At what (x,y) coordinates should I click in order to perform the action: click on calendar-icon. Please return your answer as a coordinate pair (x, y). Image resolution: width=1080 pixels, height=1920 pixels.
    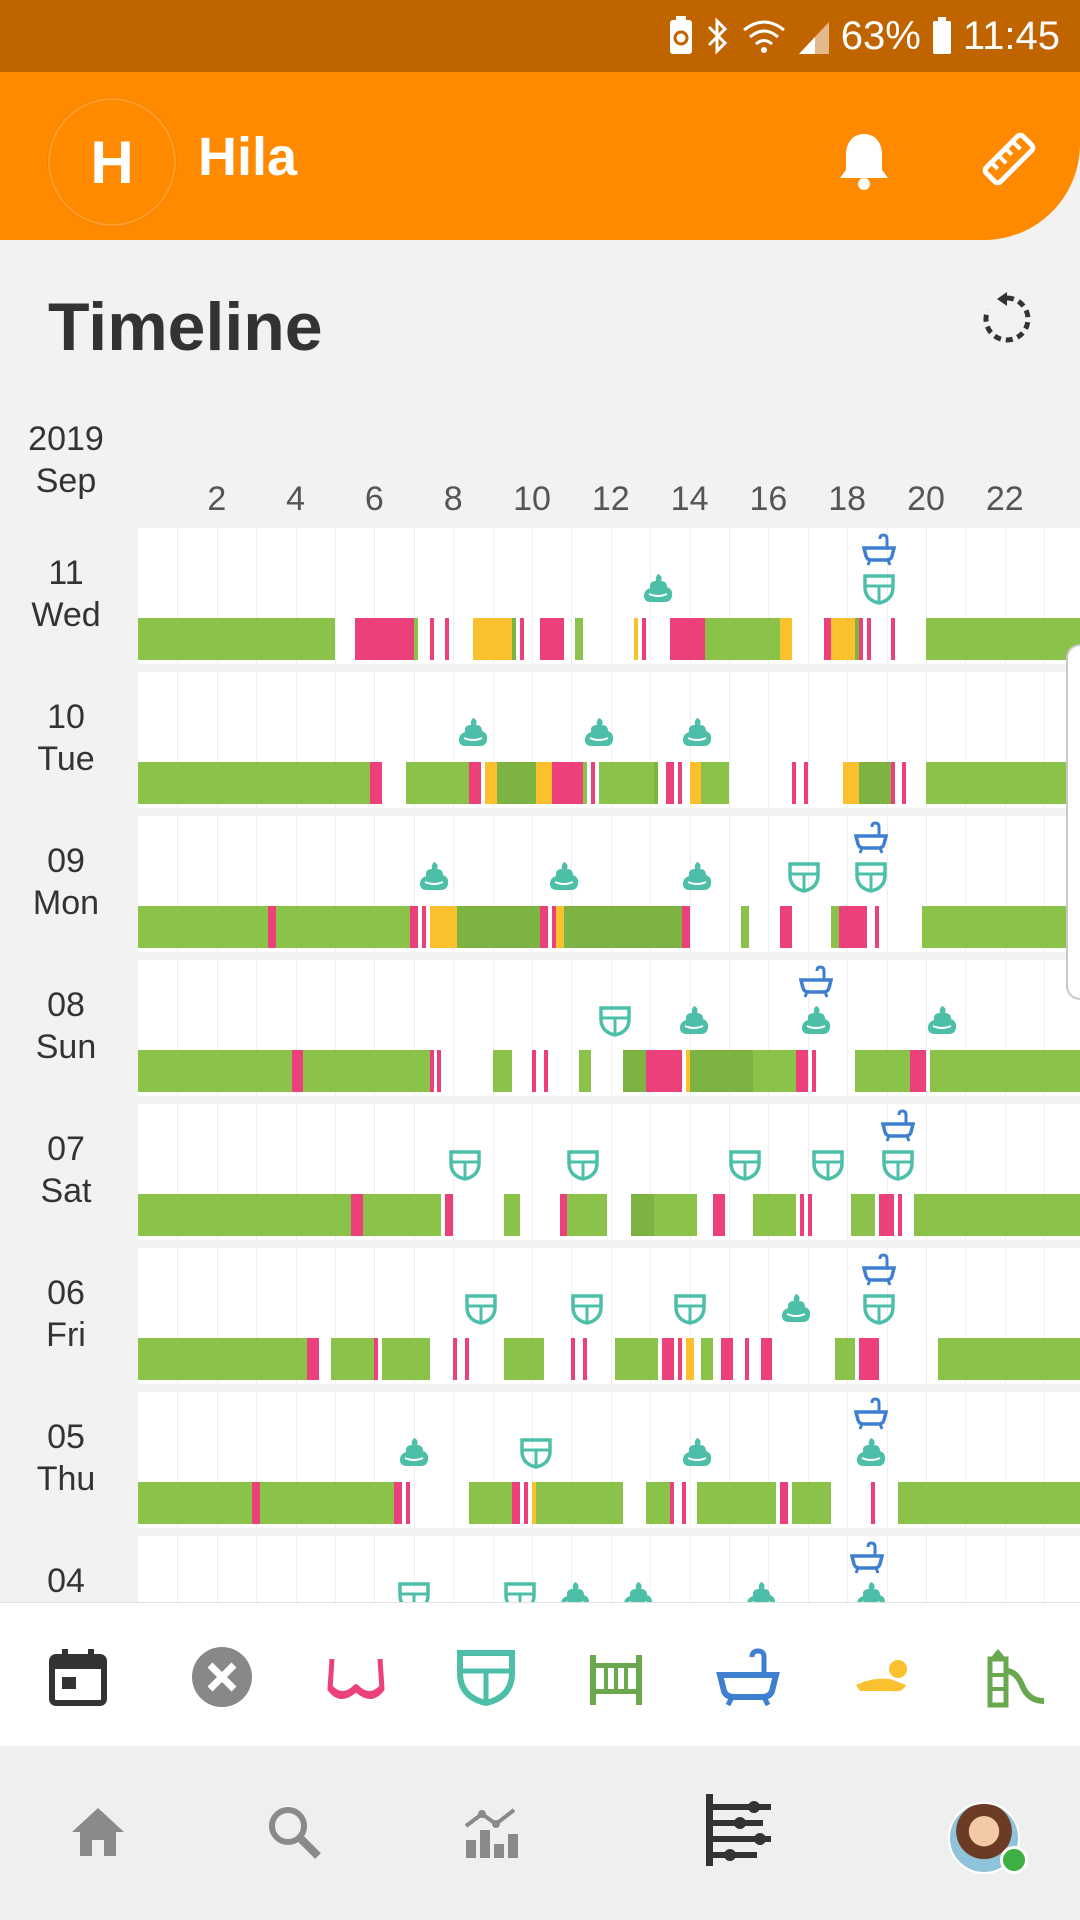
    Looking at the image, I should click on (78, 1677).